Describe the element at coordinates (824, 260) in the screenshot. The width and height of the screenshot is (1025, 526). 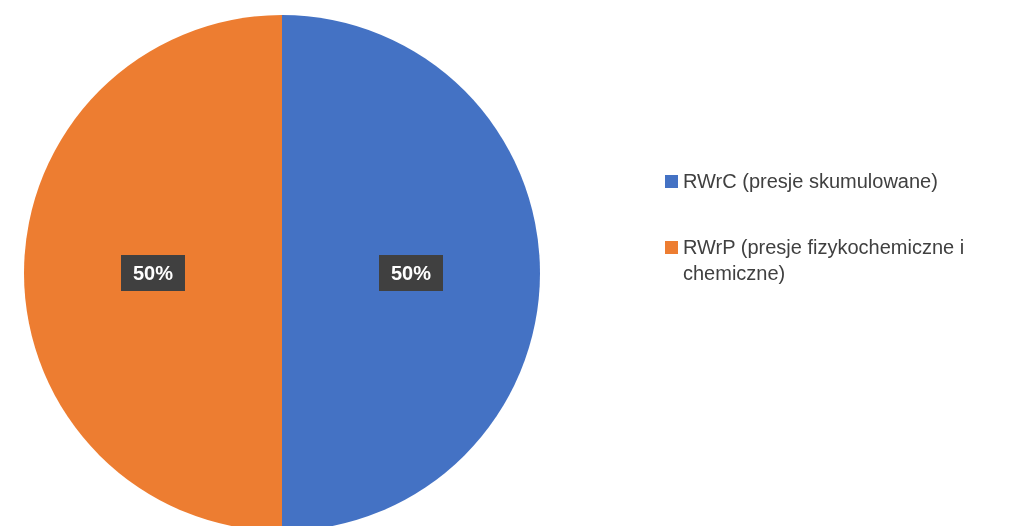
I see `legend-label: RWrP (presje fizykochemiczne i chemiczne)` at that location.